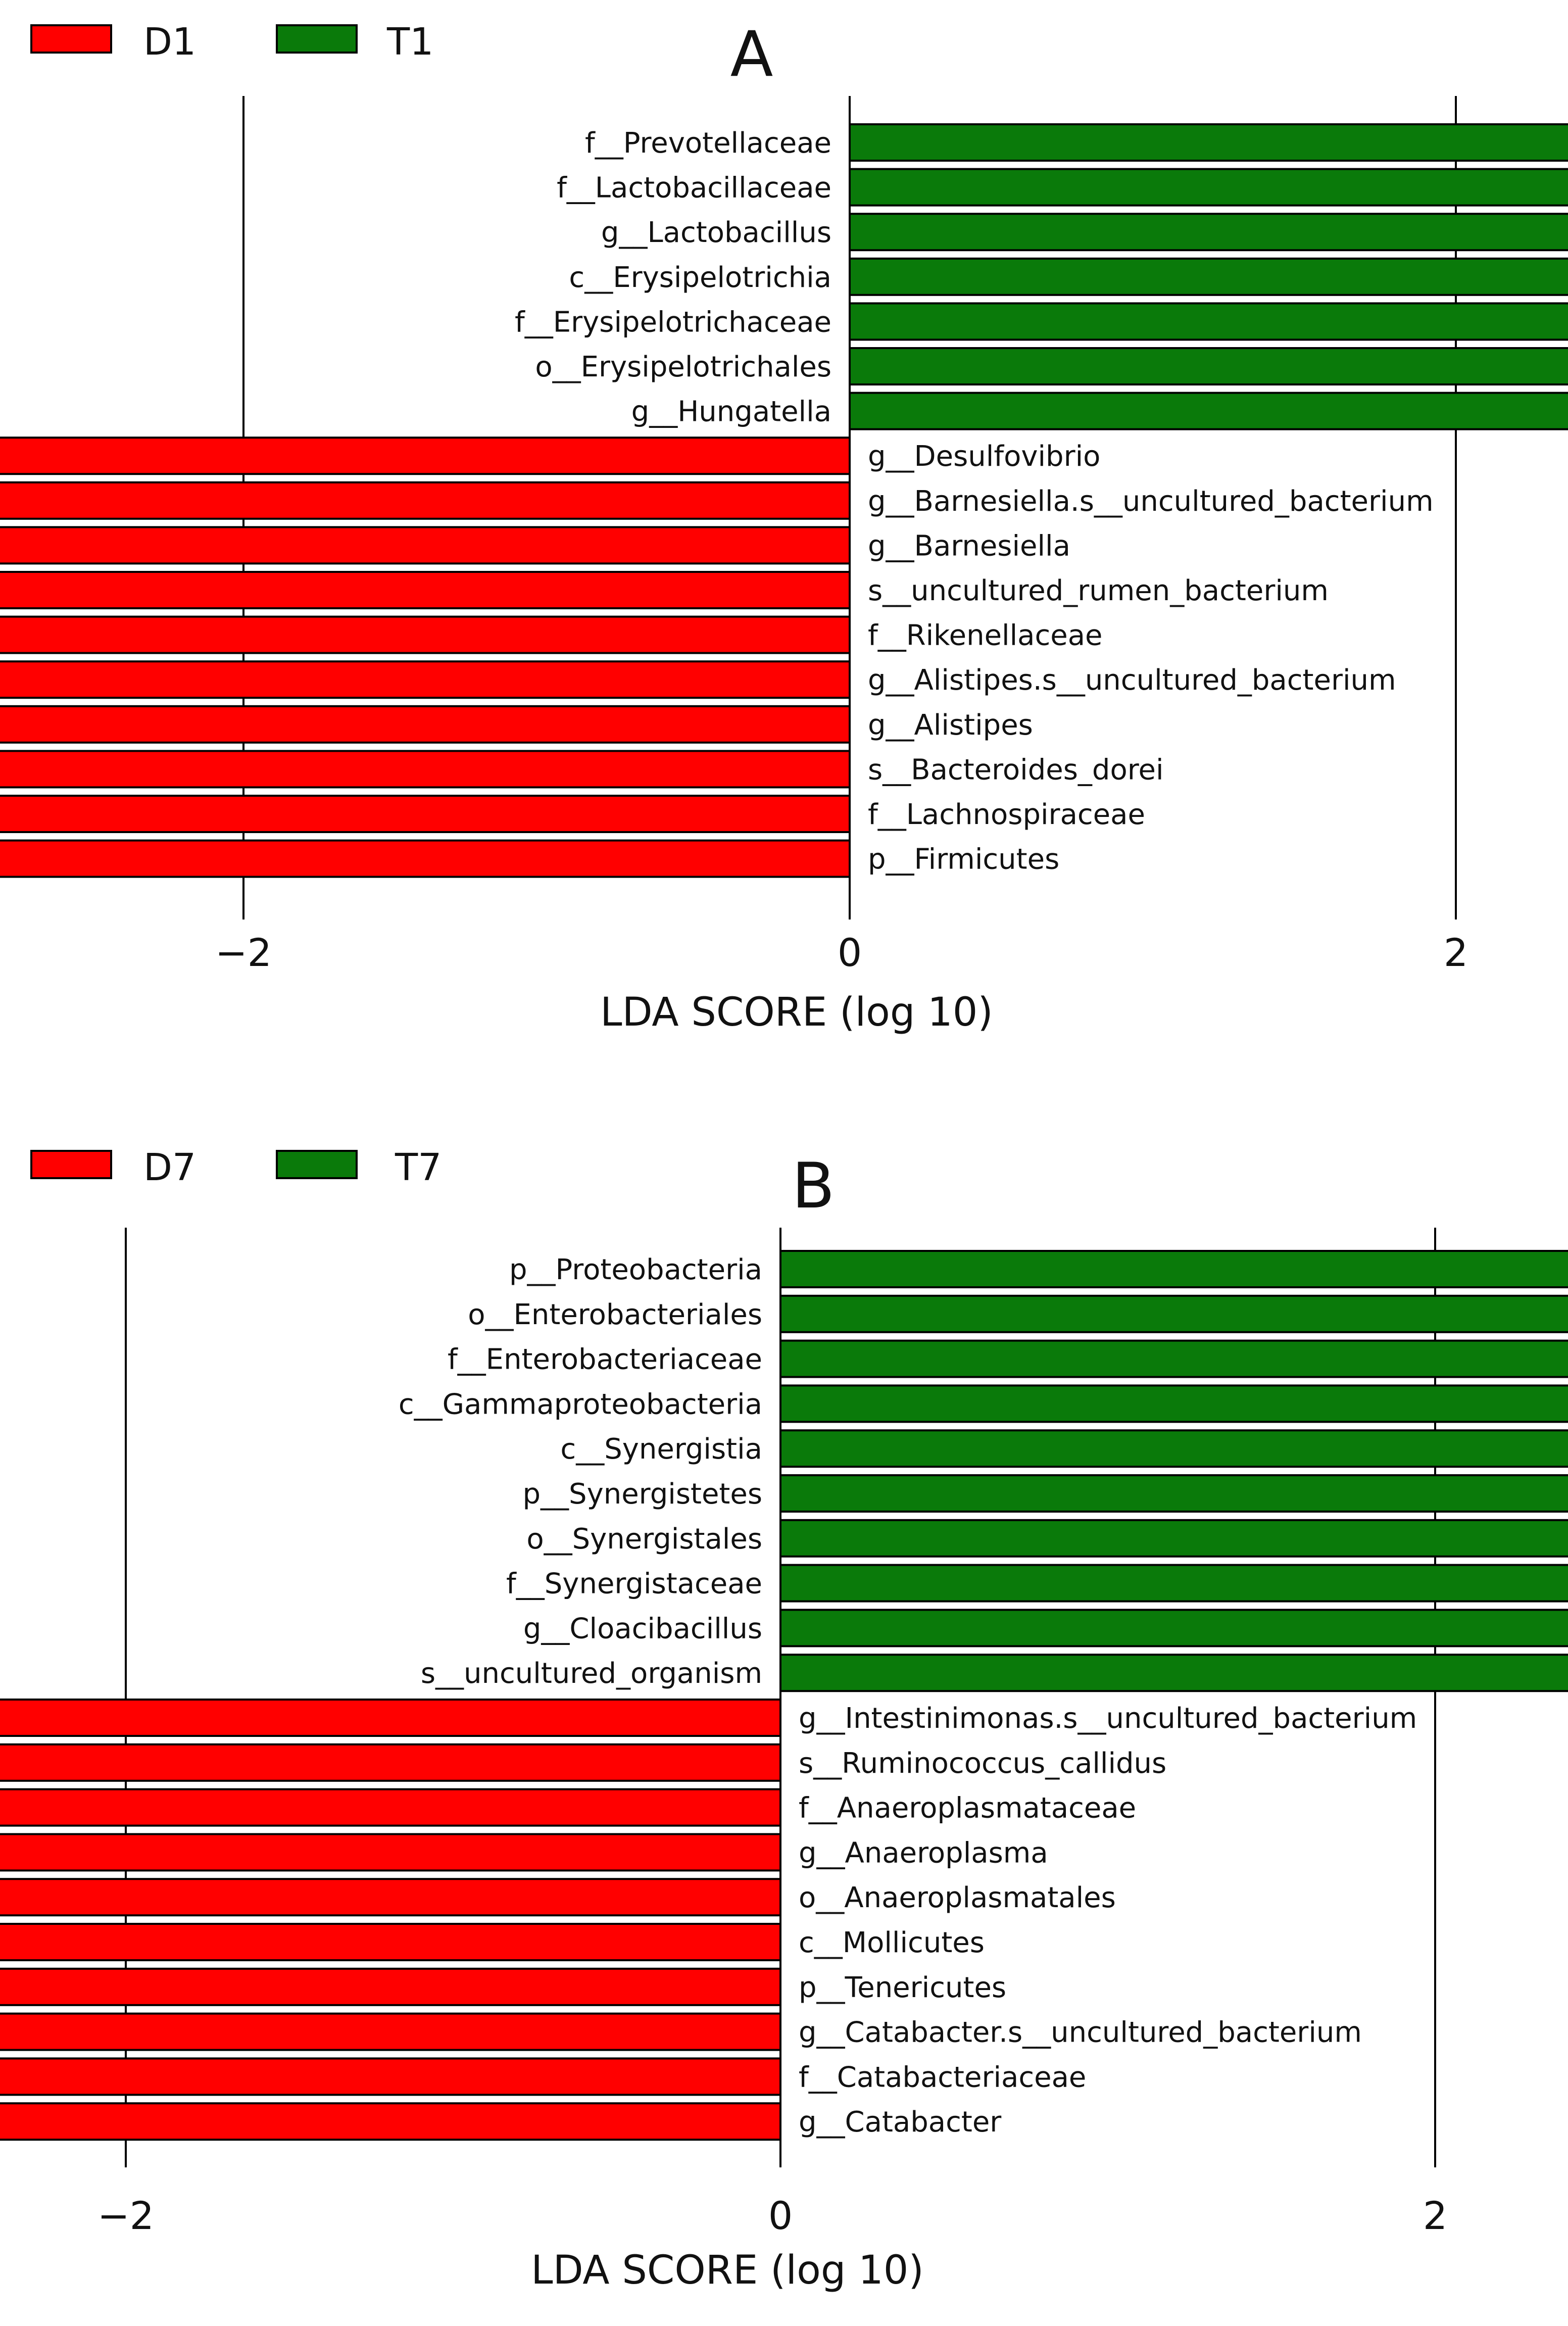 Image resolution: width=1568 pixels, height=2326 pixels. I want to click on category-label: o__Synergistales, so click(644, 1539).